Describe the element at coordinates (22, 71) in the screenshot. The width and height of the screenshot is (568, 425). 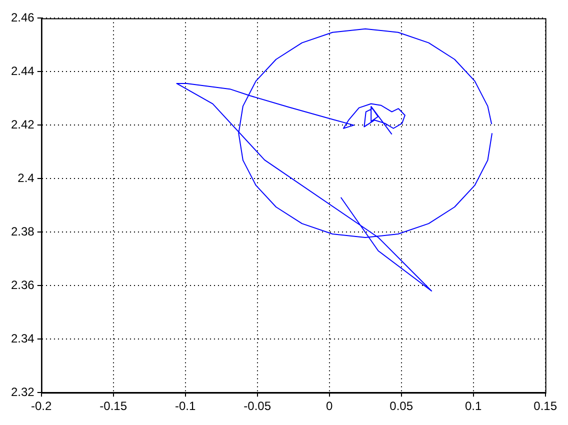
I see `y-tick-label: 2.44` at that location.